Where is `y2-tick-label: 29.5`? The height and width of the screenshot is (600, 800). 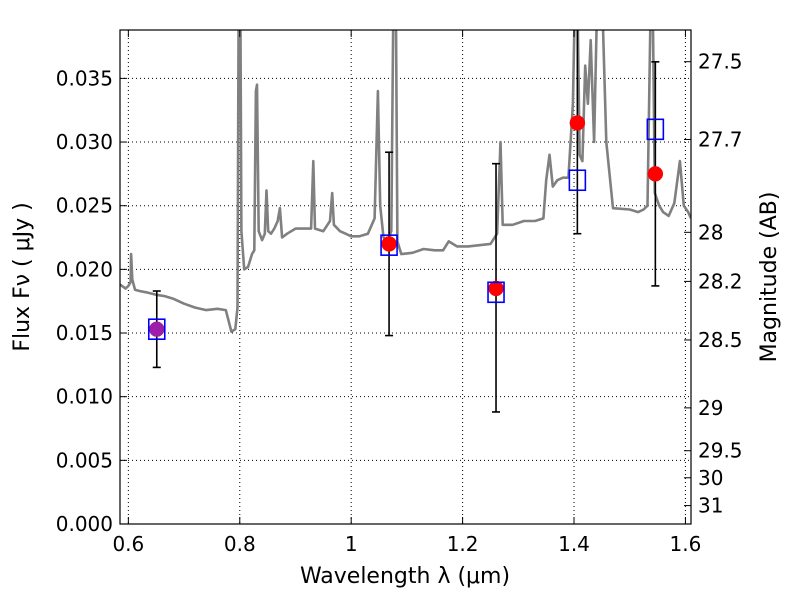 y2-tick-label: 29.5 is located at coordinates (720, 451).